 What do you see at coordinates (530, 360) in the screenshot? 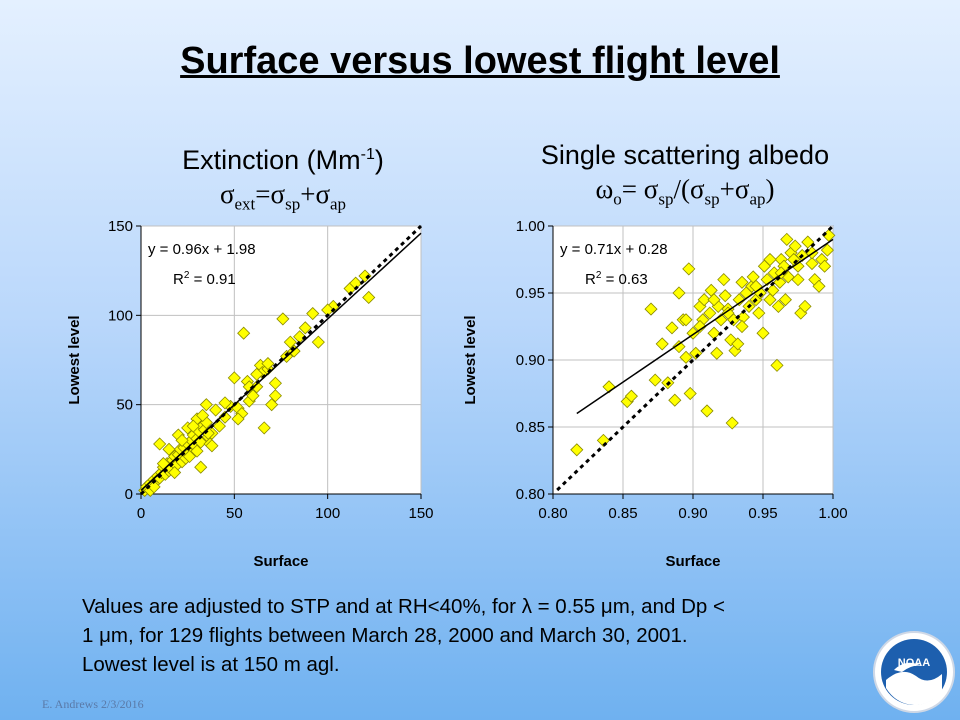
I see `y-tick-label: 0.90` at bounding box center [530, 360].